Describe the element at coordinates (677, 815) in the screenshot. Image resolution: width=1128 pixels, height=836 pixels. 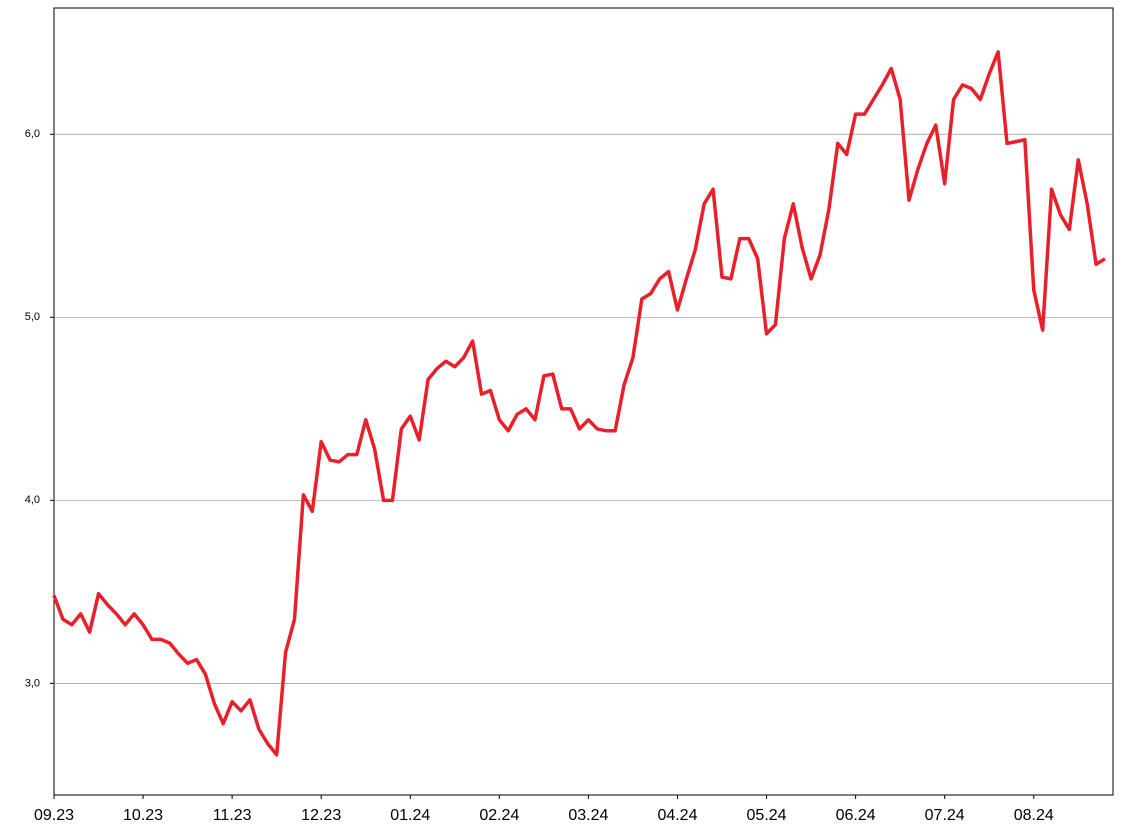
I see `x-tick-label: 04.24` at that location.